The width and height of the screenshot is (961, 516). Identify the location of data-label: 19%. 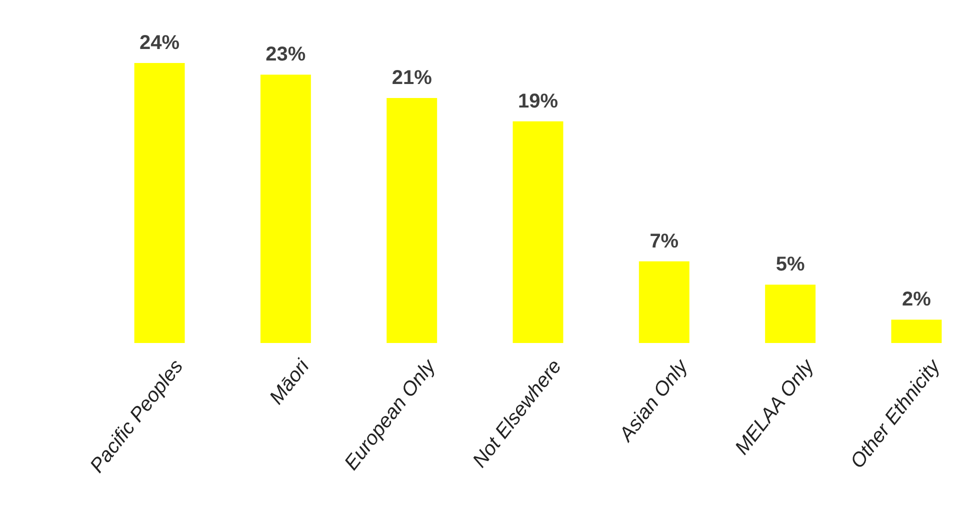
(538, 101).